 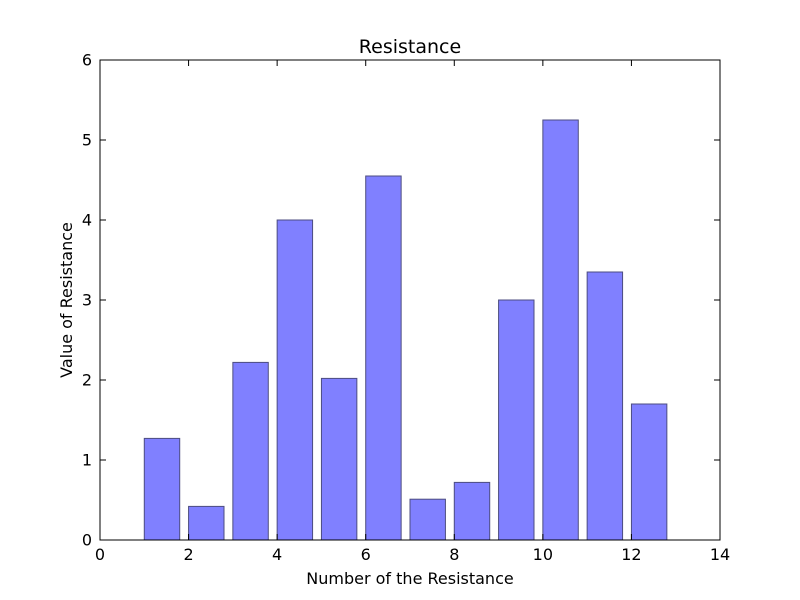 I want to click on y-tick-label-5: 5, so click(x=87, y=140).